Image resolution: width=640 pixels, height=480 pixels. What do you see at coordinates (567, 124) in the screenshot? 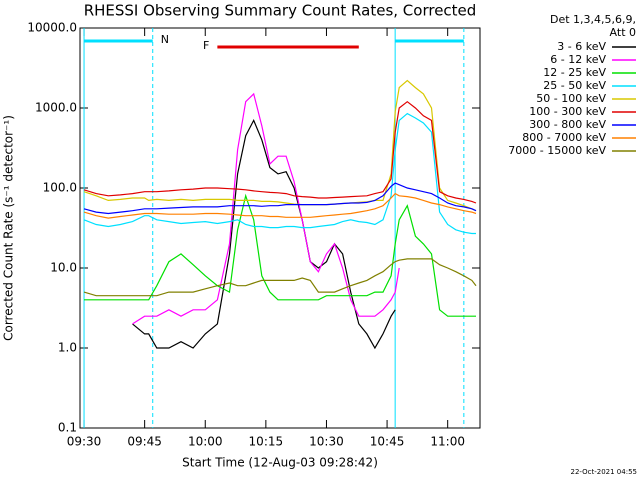
I see `legend-label: 300 - 800 keV` at bounding box center [567, 124].